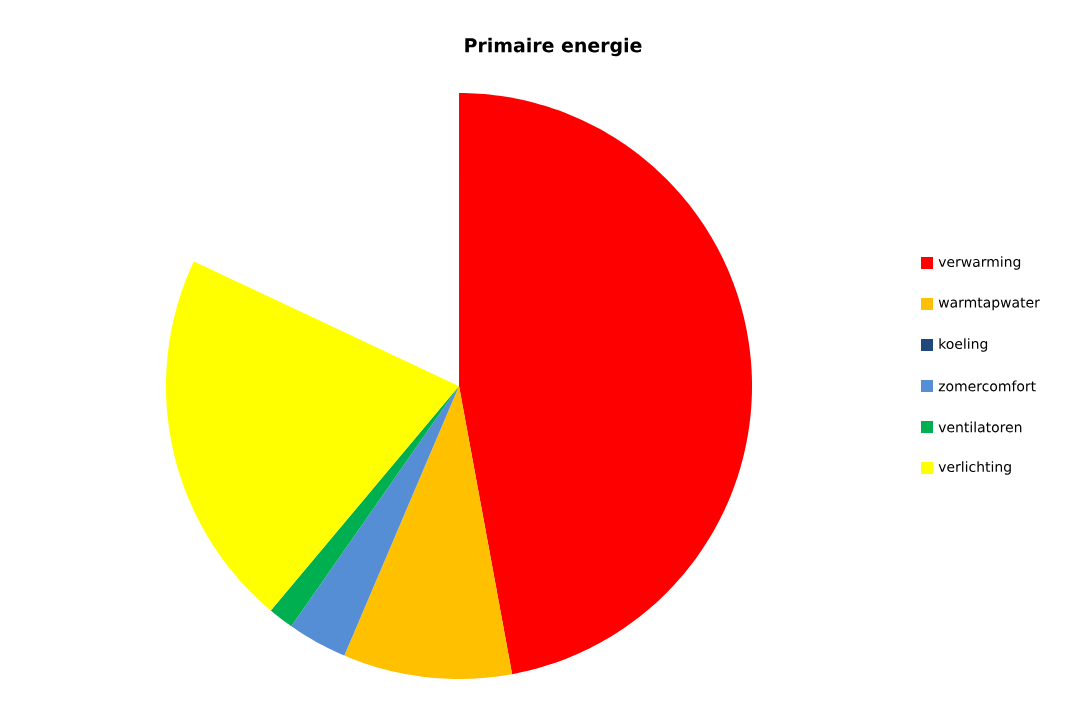 The height and width of the screenshot is (701, 1091). What do you see at coordinates (989, 304) in the screenshot?
I see `legend-label: warmtapwater` at bounding box center [989, 304].